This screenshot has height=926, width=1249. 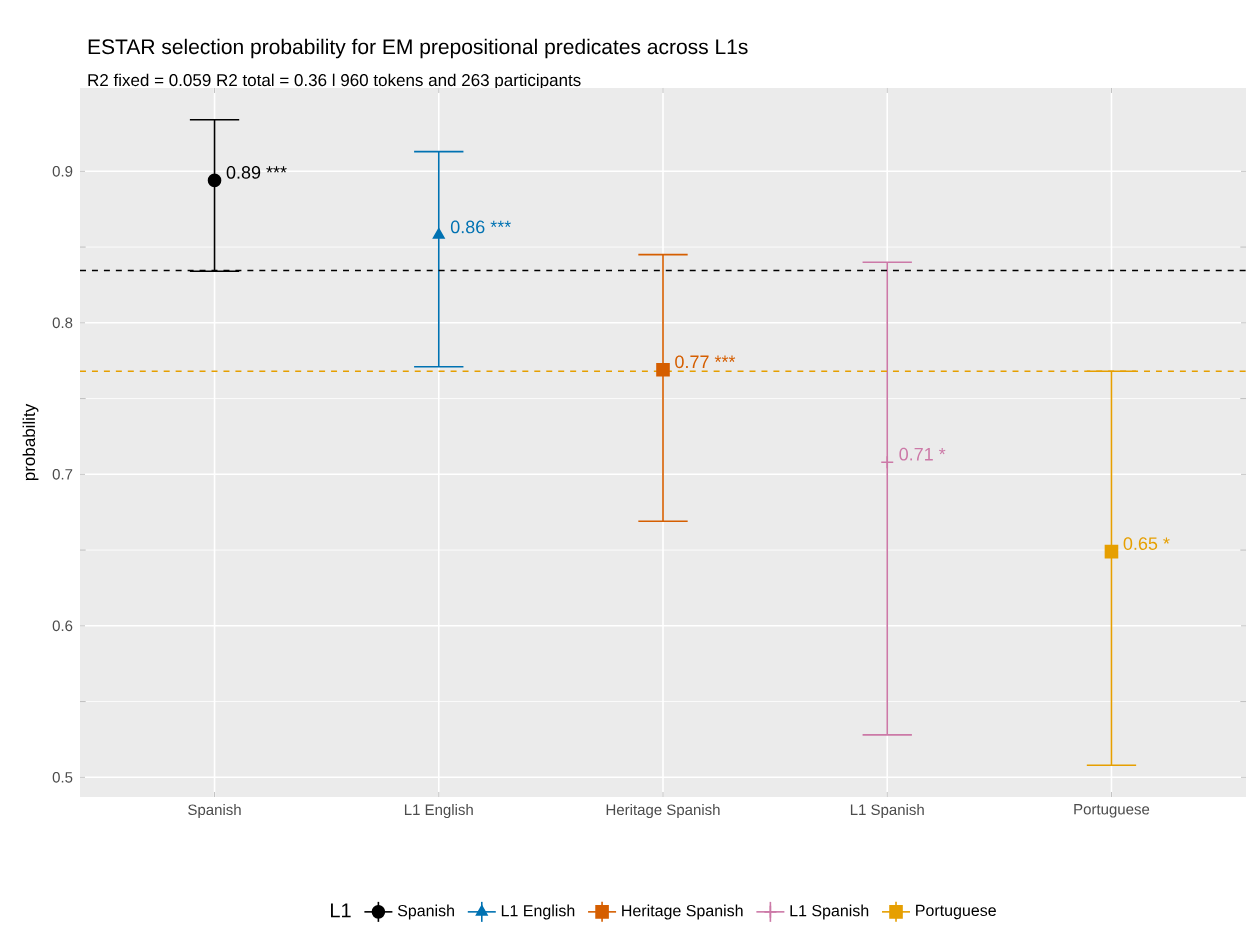 What do you see at coordinates (62, 626) in the screenshot?
I see `y-tick-label: 0.6` at bounding box center [62, 626].